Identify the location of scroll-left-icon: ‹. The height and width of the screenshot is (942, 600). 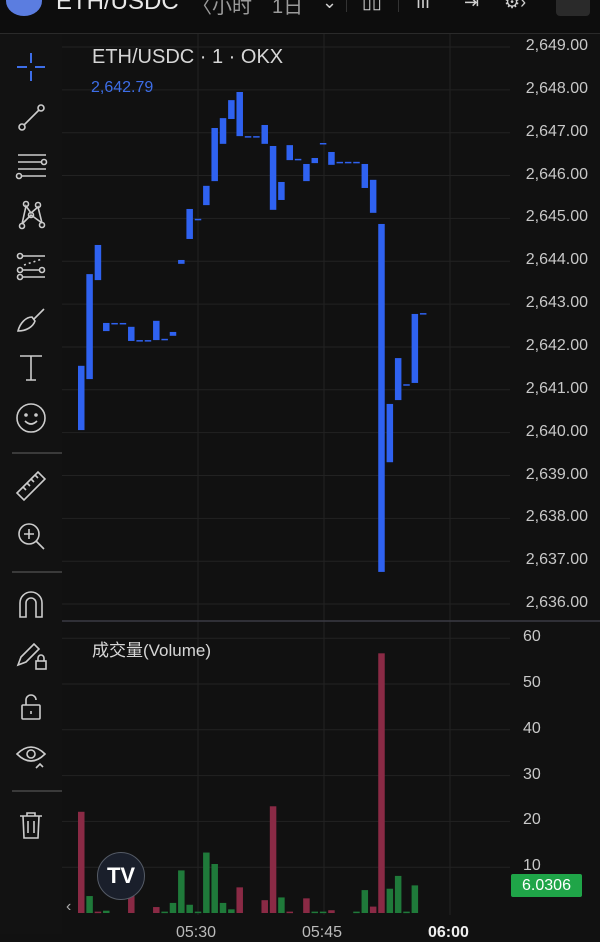
(69, 906).